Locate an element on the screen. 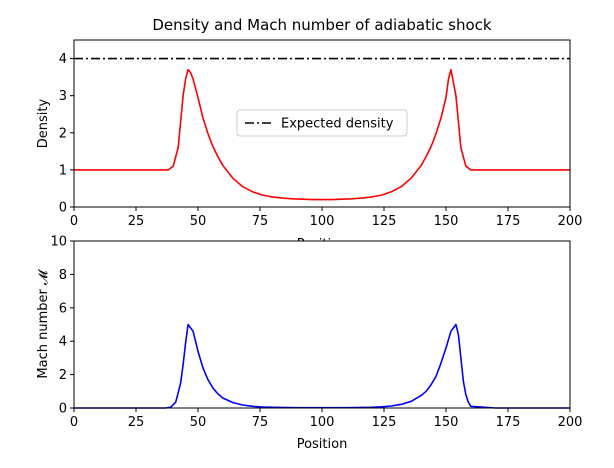 Image resolution: width=614 pixels, height=468 pixels. y-axis-label: Density is located at coordinates (43, 123).